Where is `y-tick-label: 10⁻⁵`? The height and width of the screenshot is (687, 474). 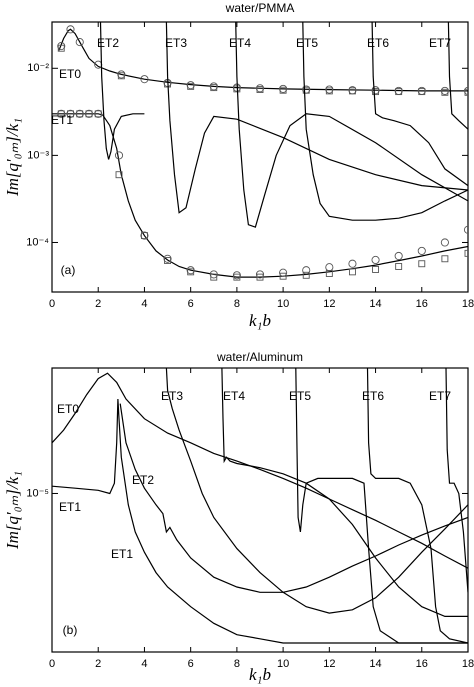
y-tick-label: 10⁻⁵ is located at coordinates (37, 493).